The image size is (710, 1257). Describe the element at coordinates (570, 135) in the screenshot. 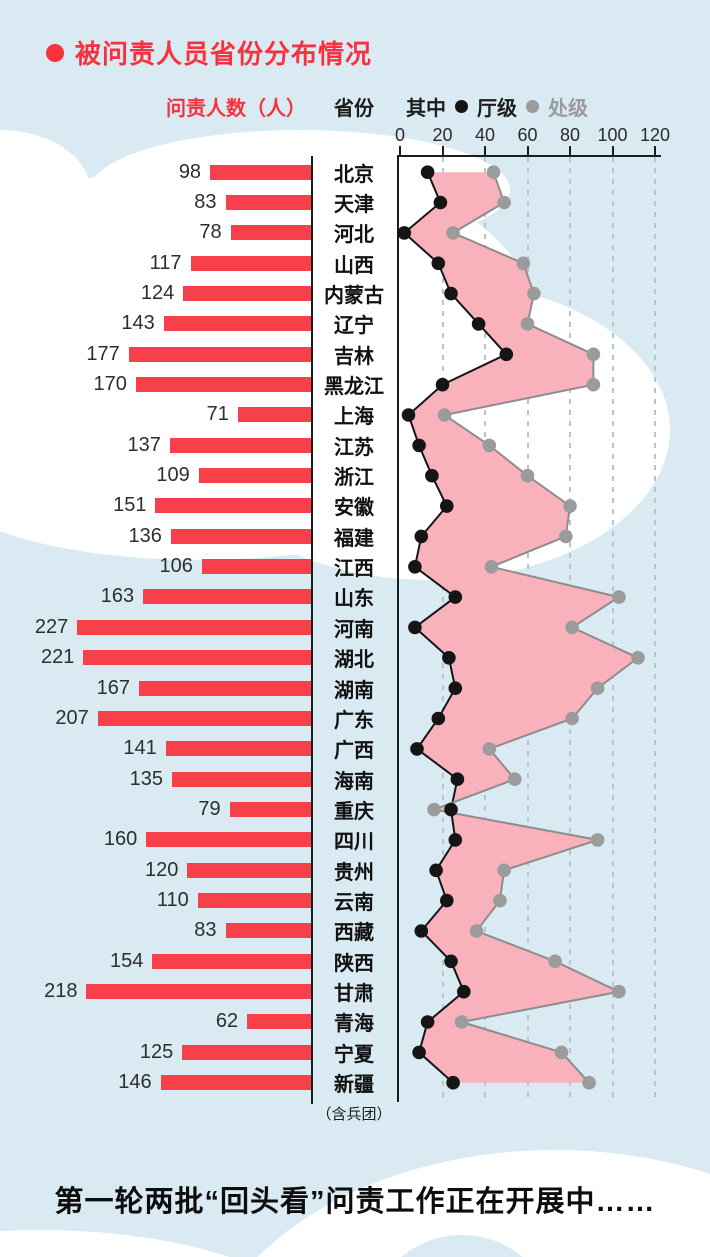

I see `axis-tick-label: 80` at that location.